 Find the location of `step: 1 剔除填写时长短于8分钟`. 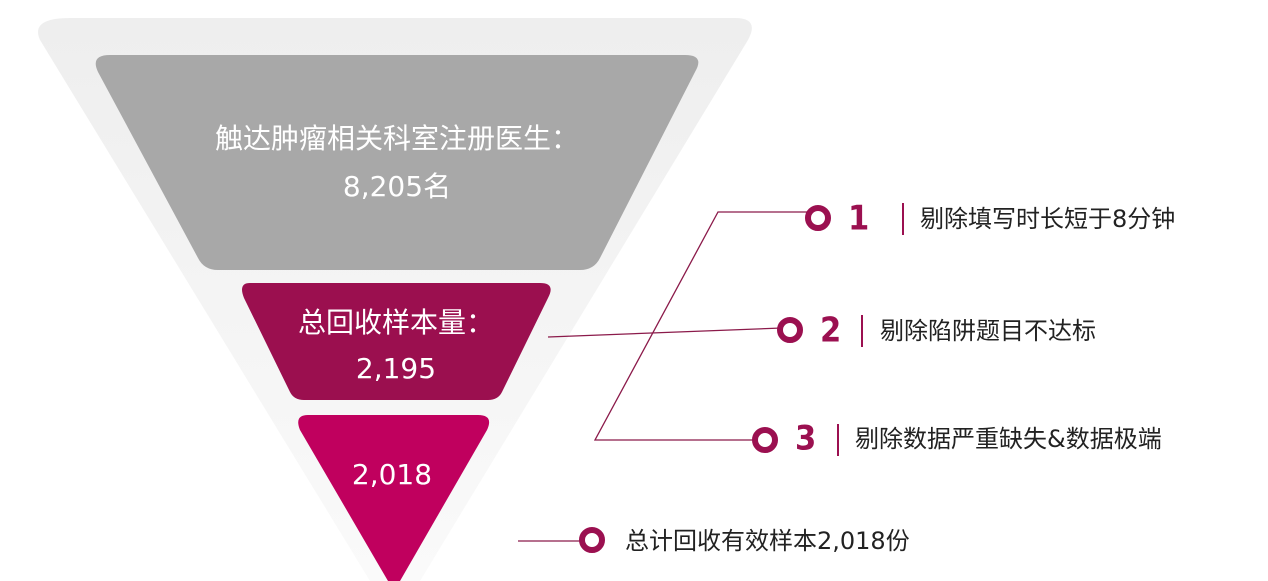

step: 1 剔除填写时长短于8分钟 is located at coordinates (990, 219).